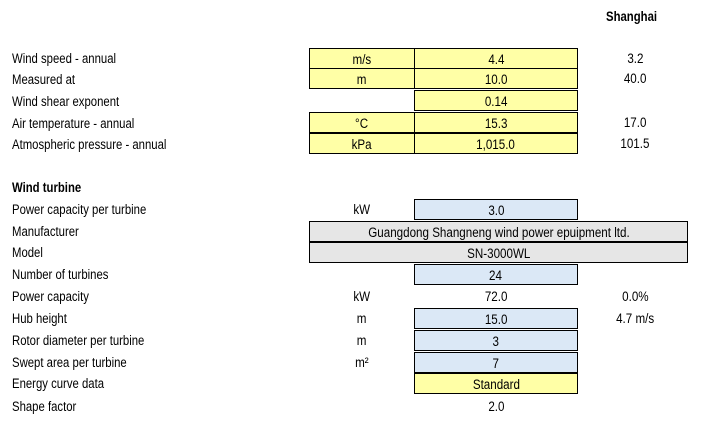  Describe the element at coordinates (69, 362) in the screenshot. I see `label-swept-area: Swept area per turbine` at that location.